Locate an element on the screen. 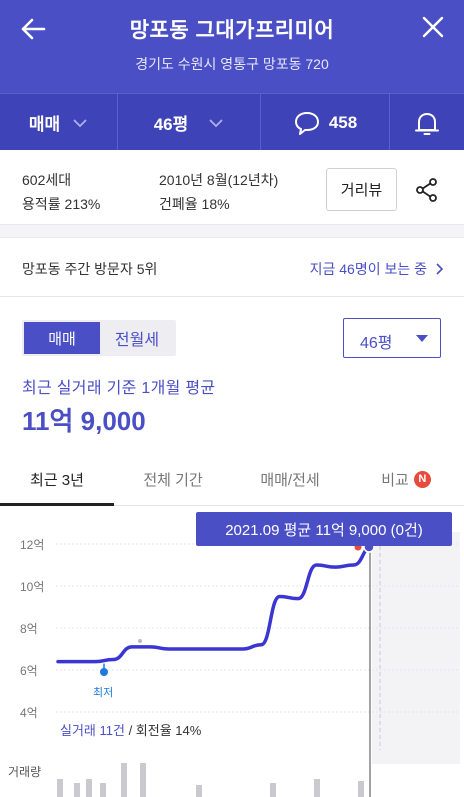 The height and width of the screenshot is (797, 464). y-tick-label: 12억 is located at coordinates (32, 545).